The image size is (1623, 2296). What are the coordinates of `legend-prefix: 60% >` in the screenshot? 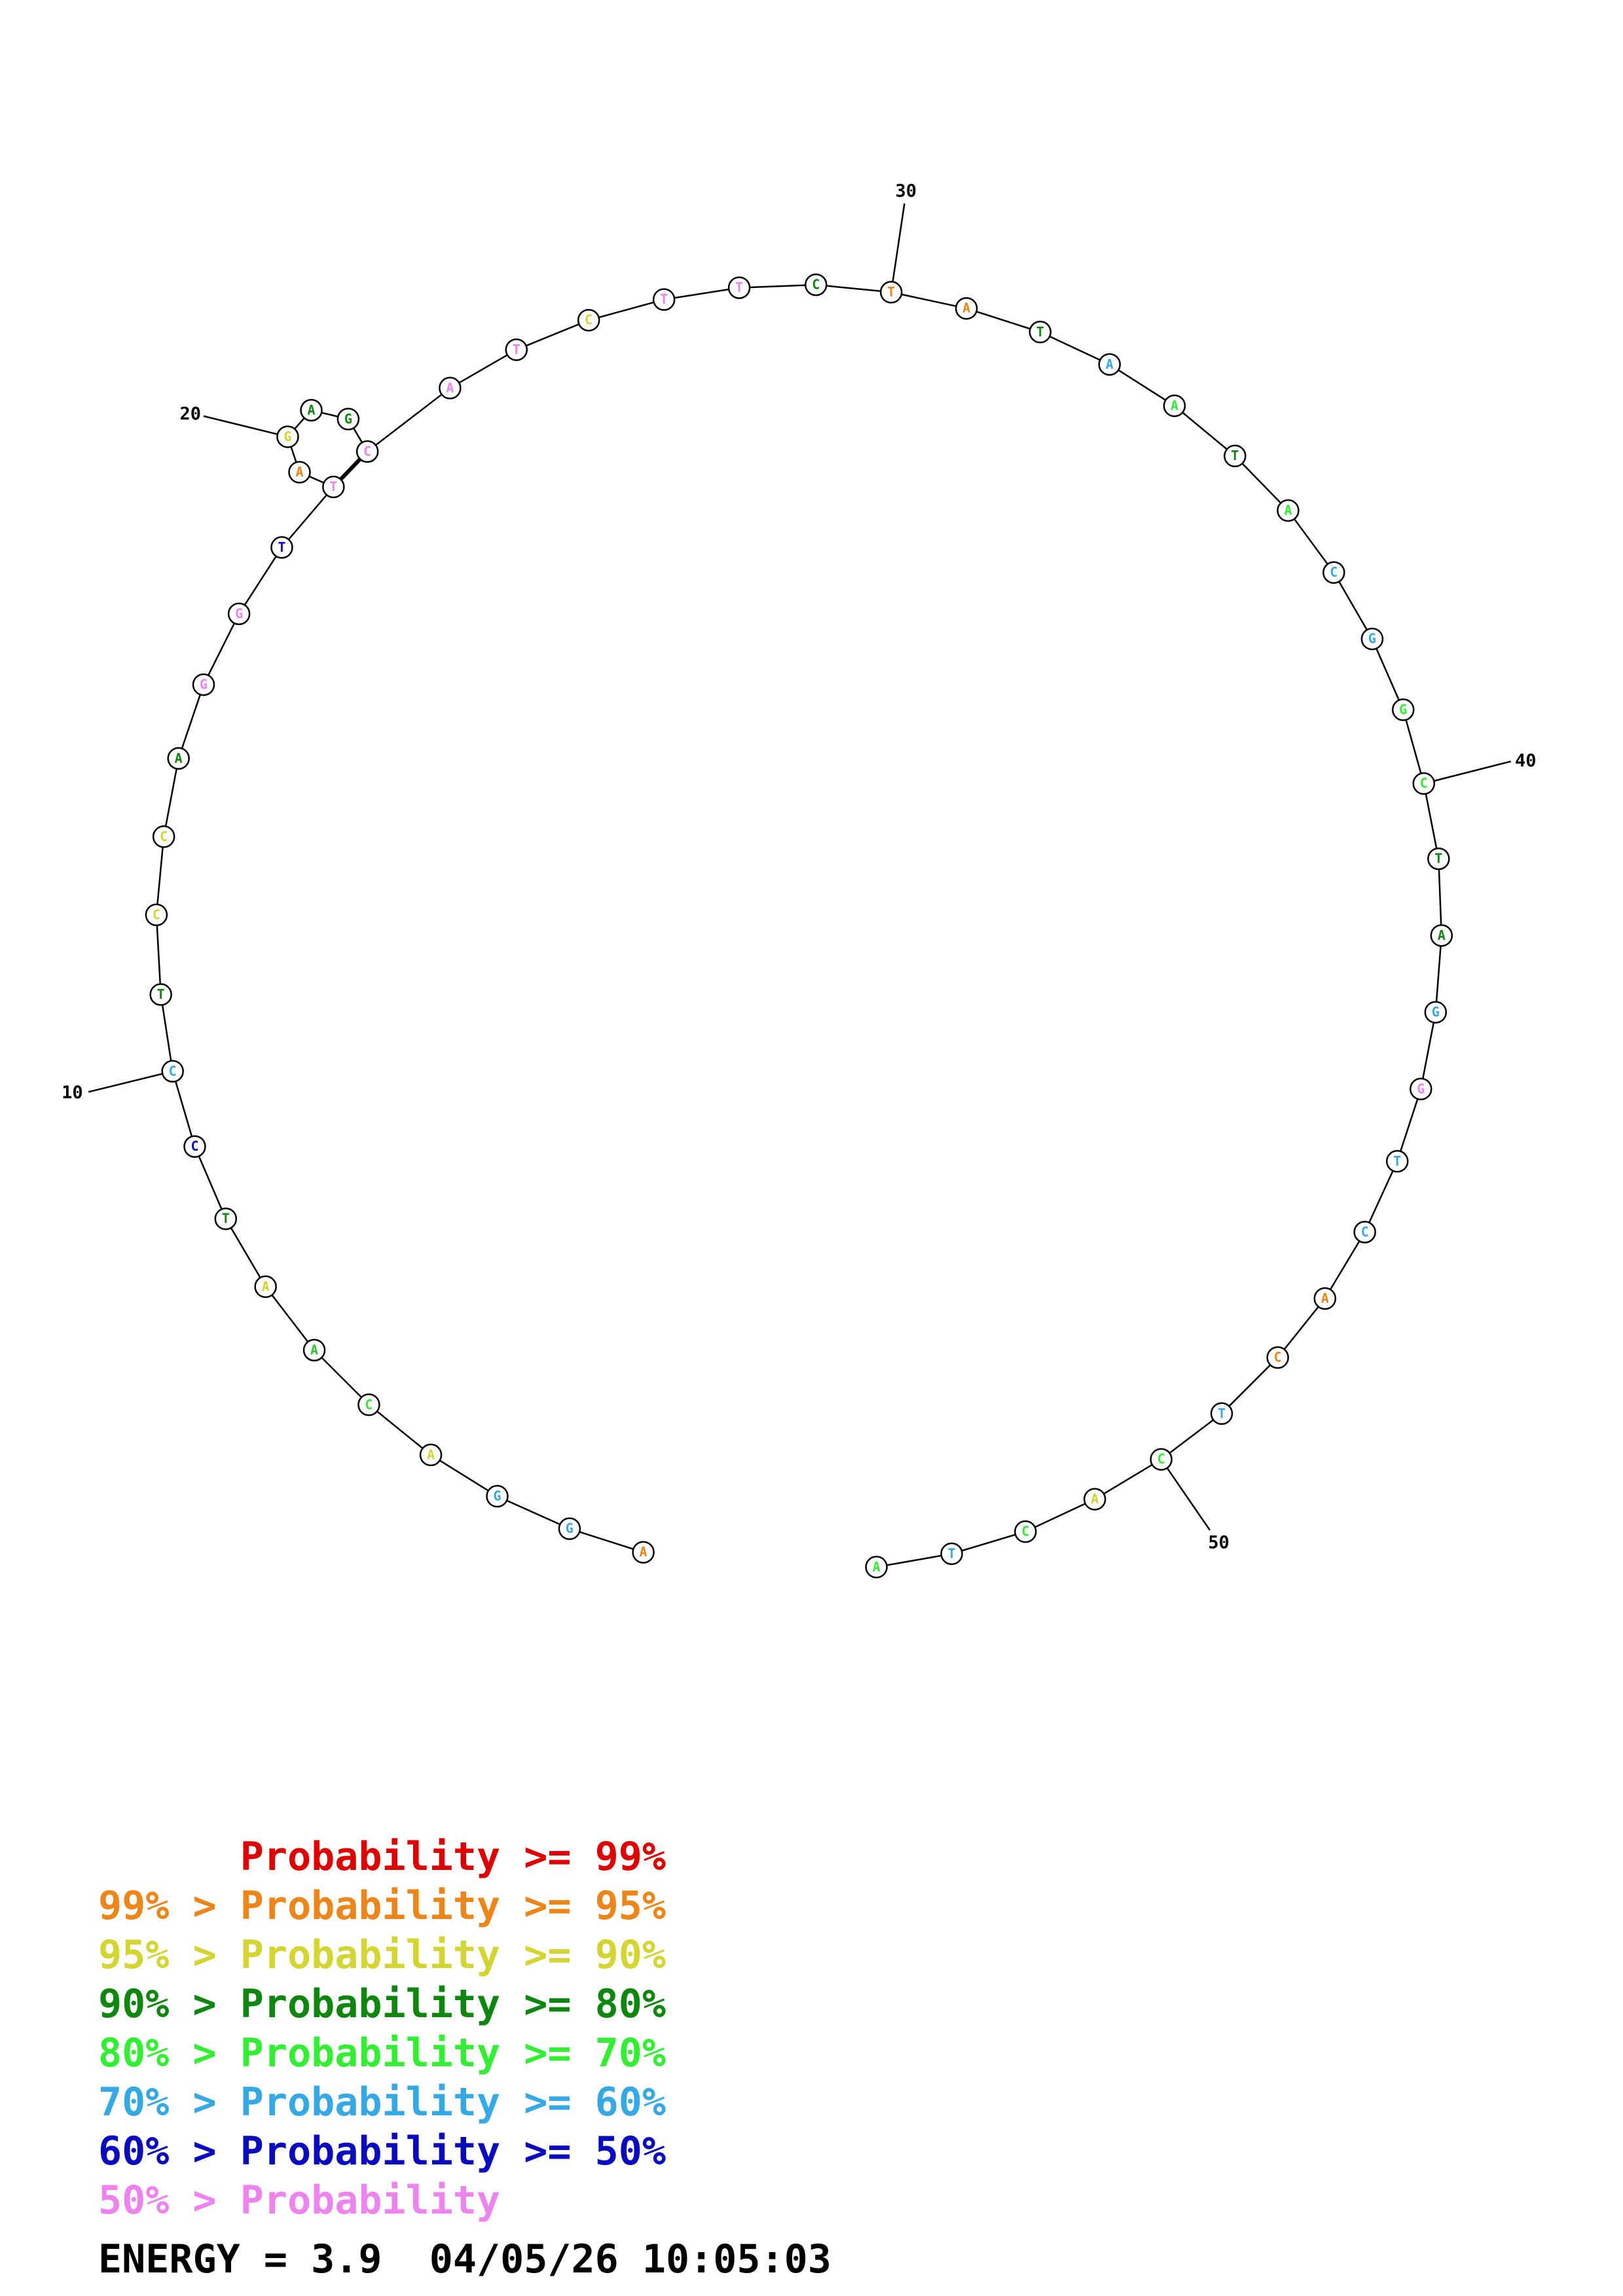 It's located at (169, 2151).